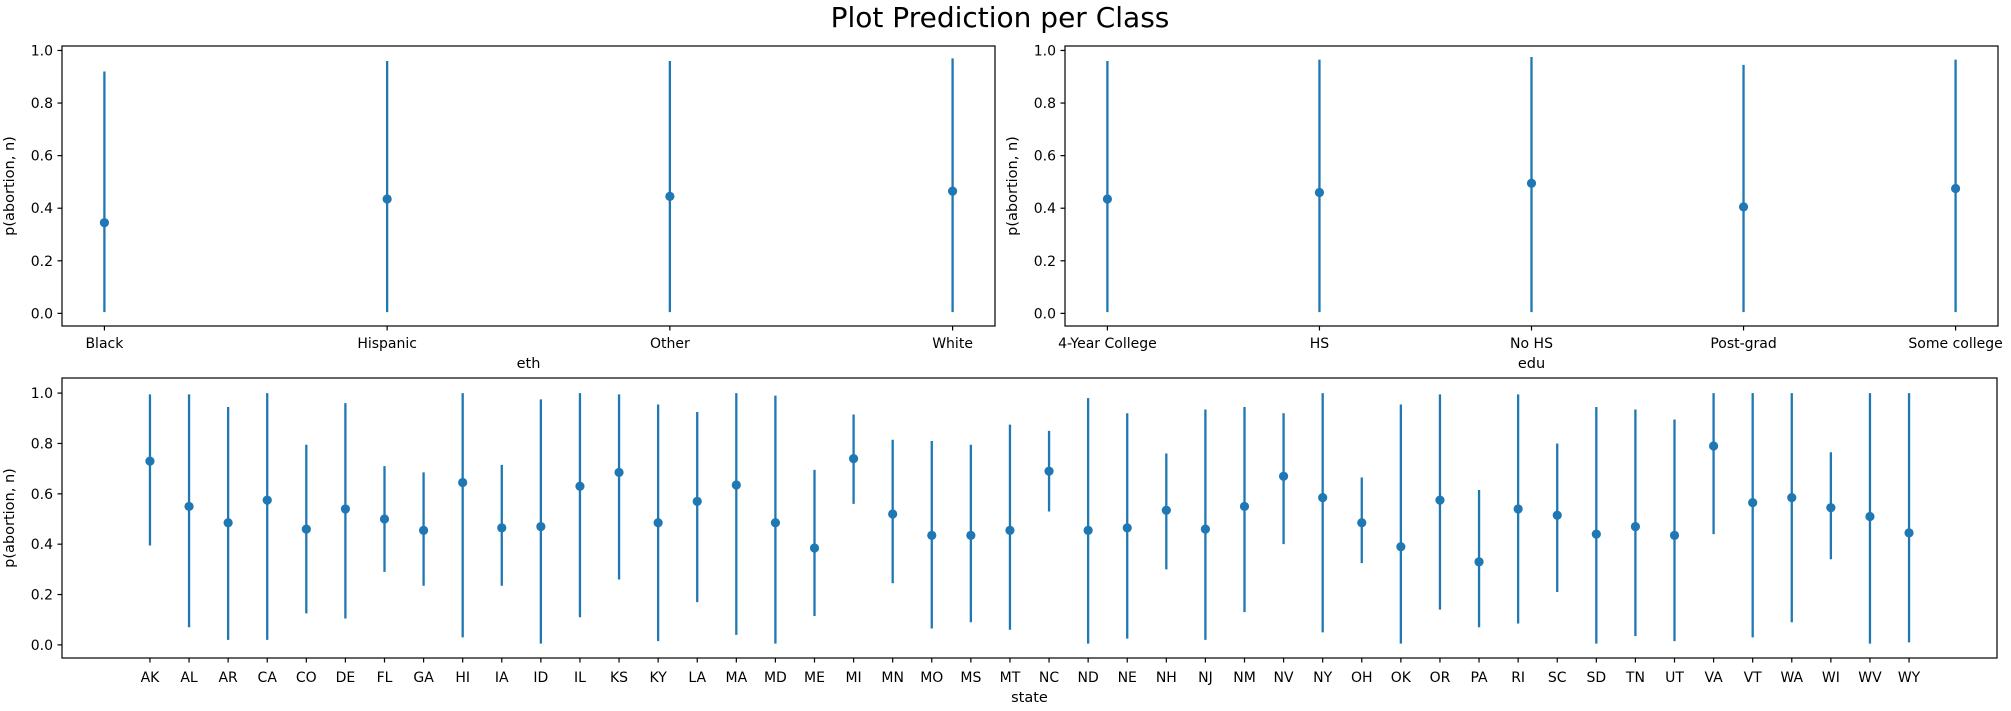  I want to click on x-tick-label-No HS: No HS, so click(1531, 344).